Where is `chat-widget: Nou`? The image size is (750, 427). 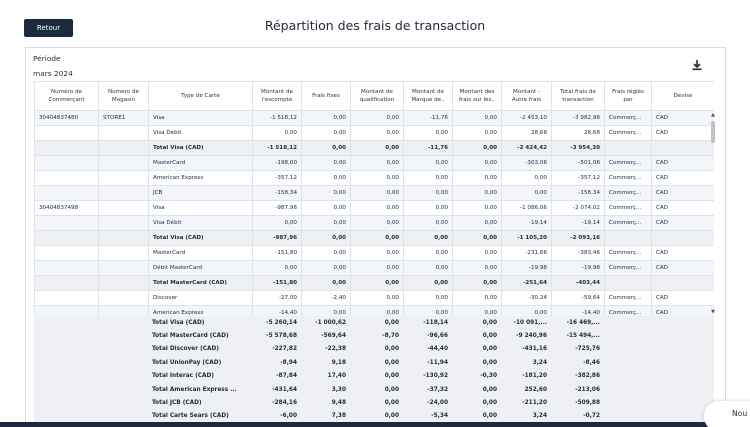 chat-widget: Nou is located at coordinates (727, 414).